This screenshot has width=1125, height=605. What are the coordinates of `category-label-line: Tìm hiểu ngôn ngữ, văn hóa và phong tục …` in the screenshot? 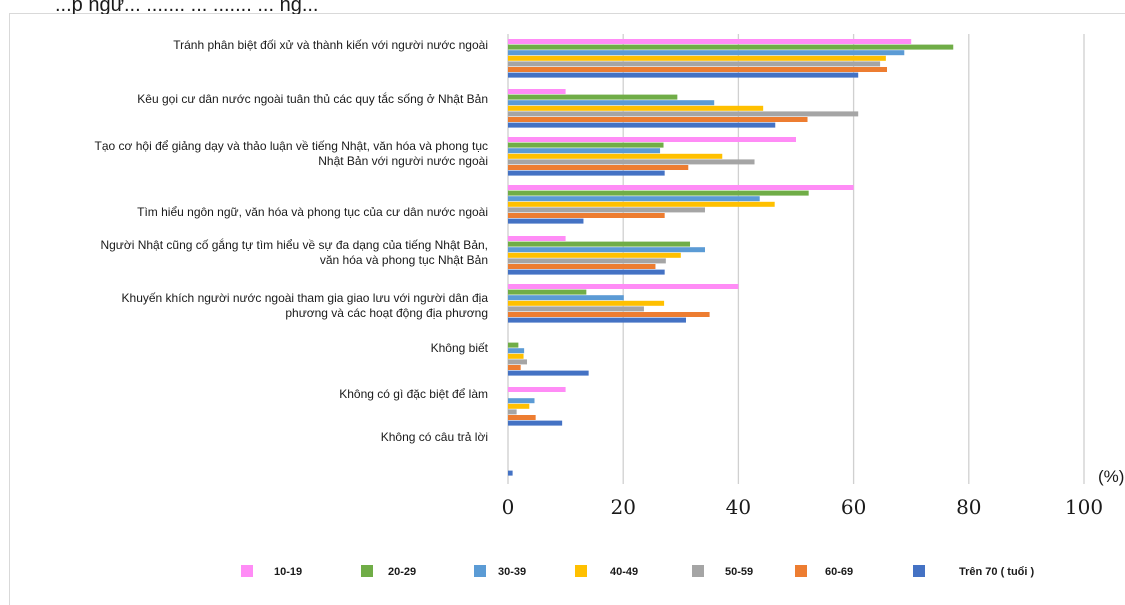 It's located at (312, 212).